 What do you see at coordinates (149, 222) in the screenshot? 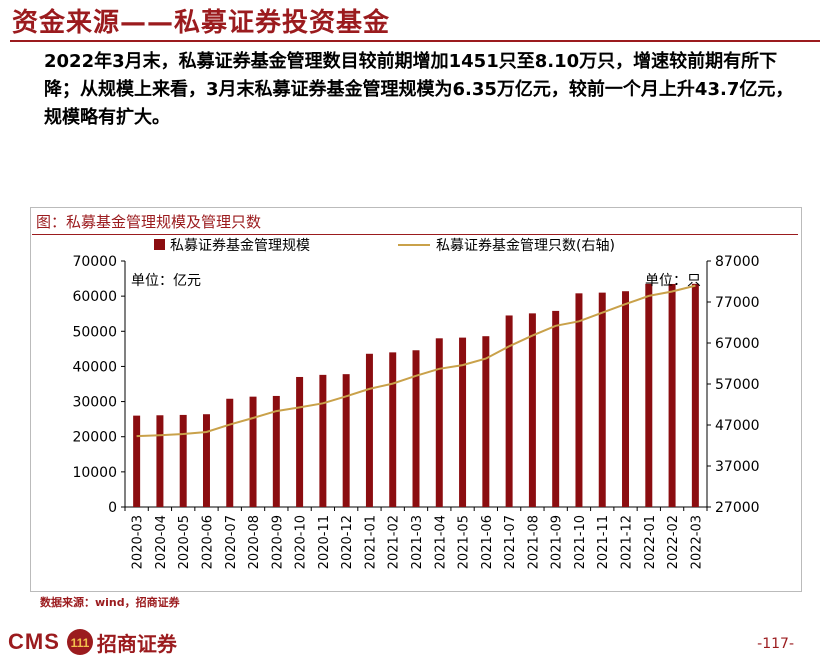
I see `chart-title: 图：私募基金管理规模及管理只数` at bounding box center [149, 222].